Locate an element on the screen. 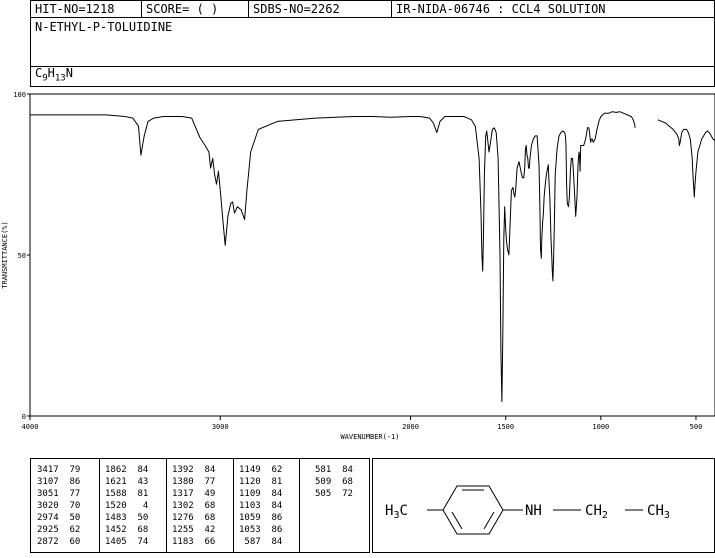 Image resolution: width=715 pixels, height=558 pixels. peak-entry: 1109 84 is located at coordinates (261, 494).